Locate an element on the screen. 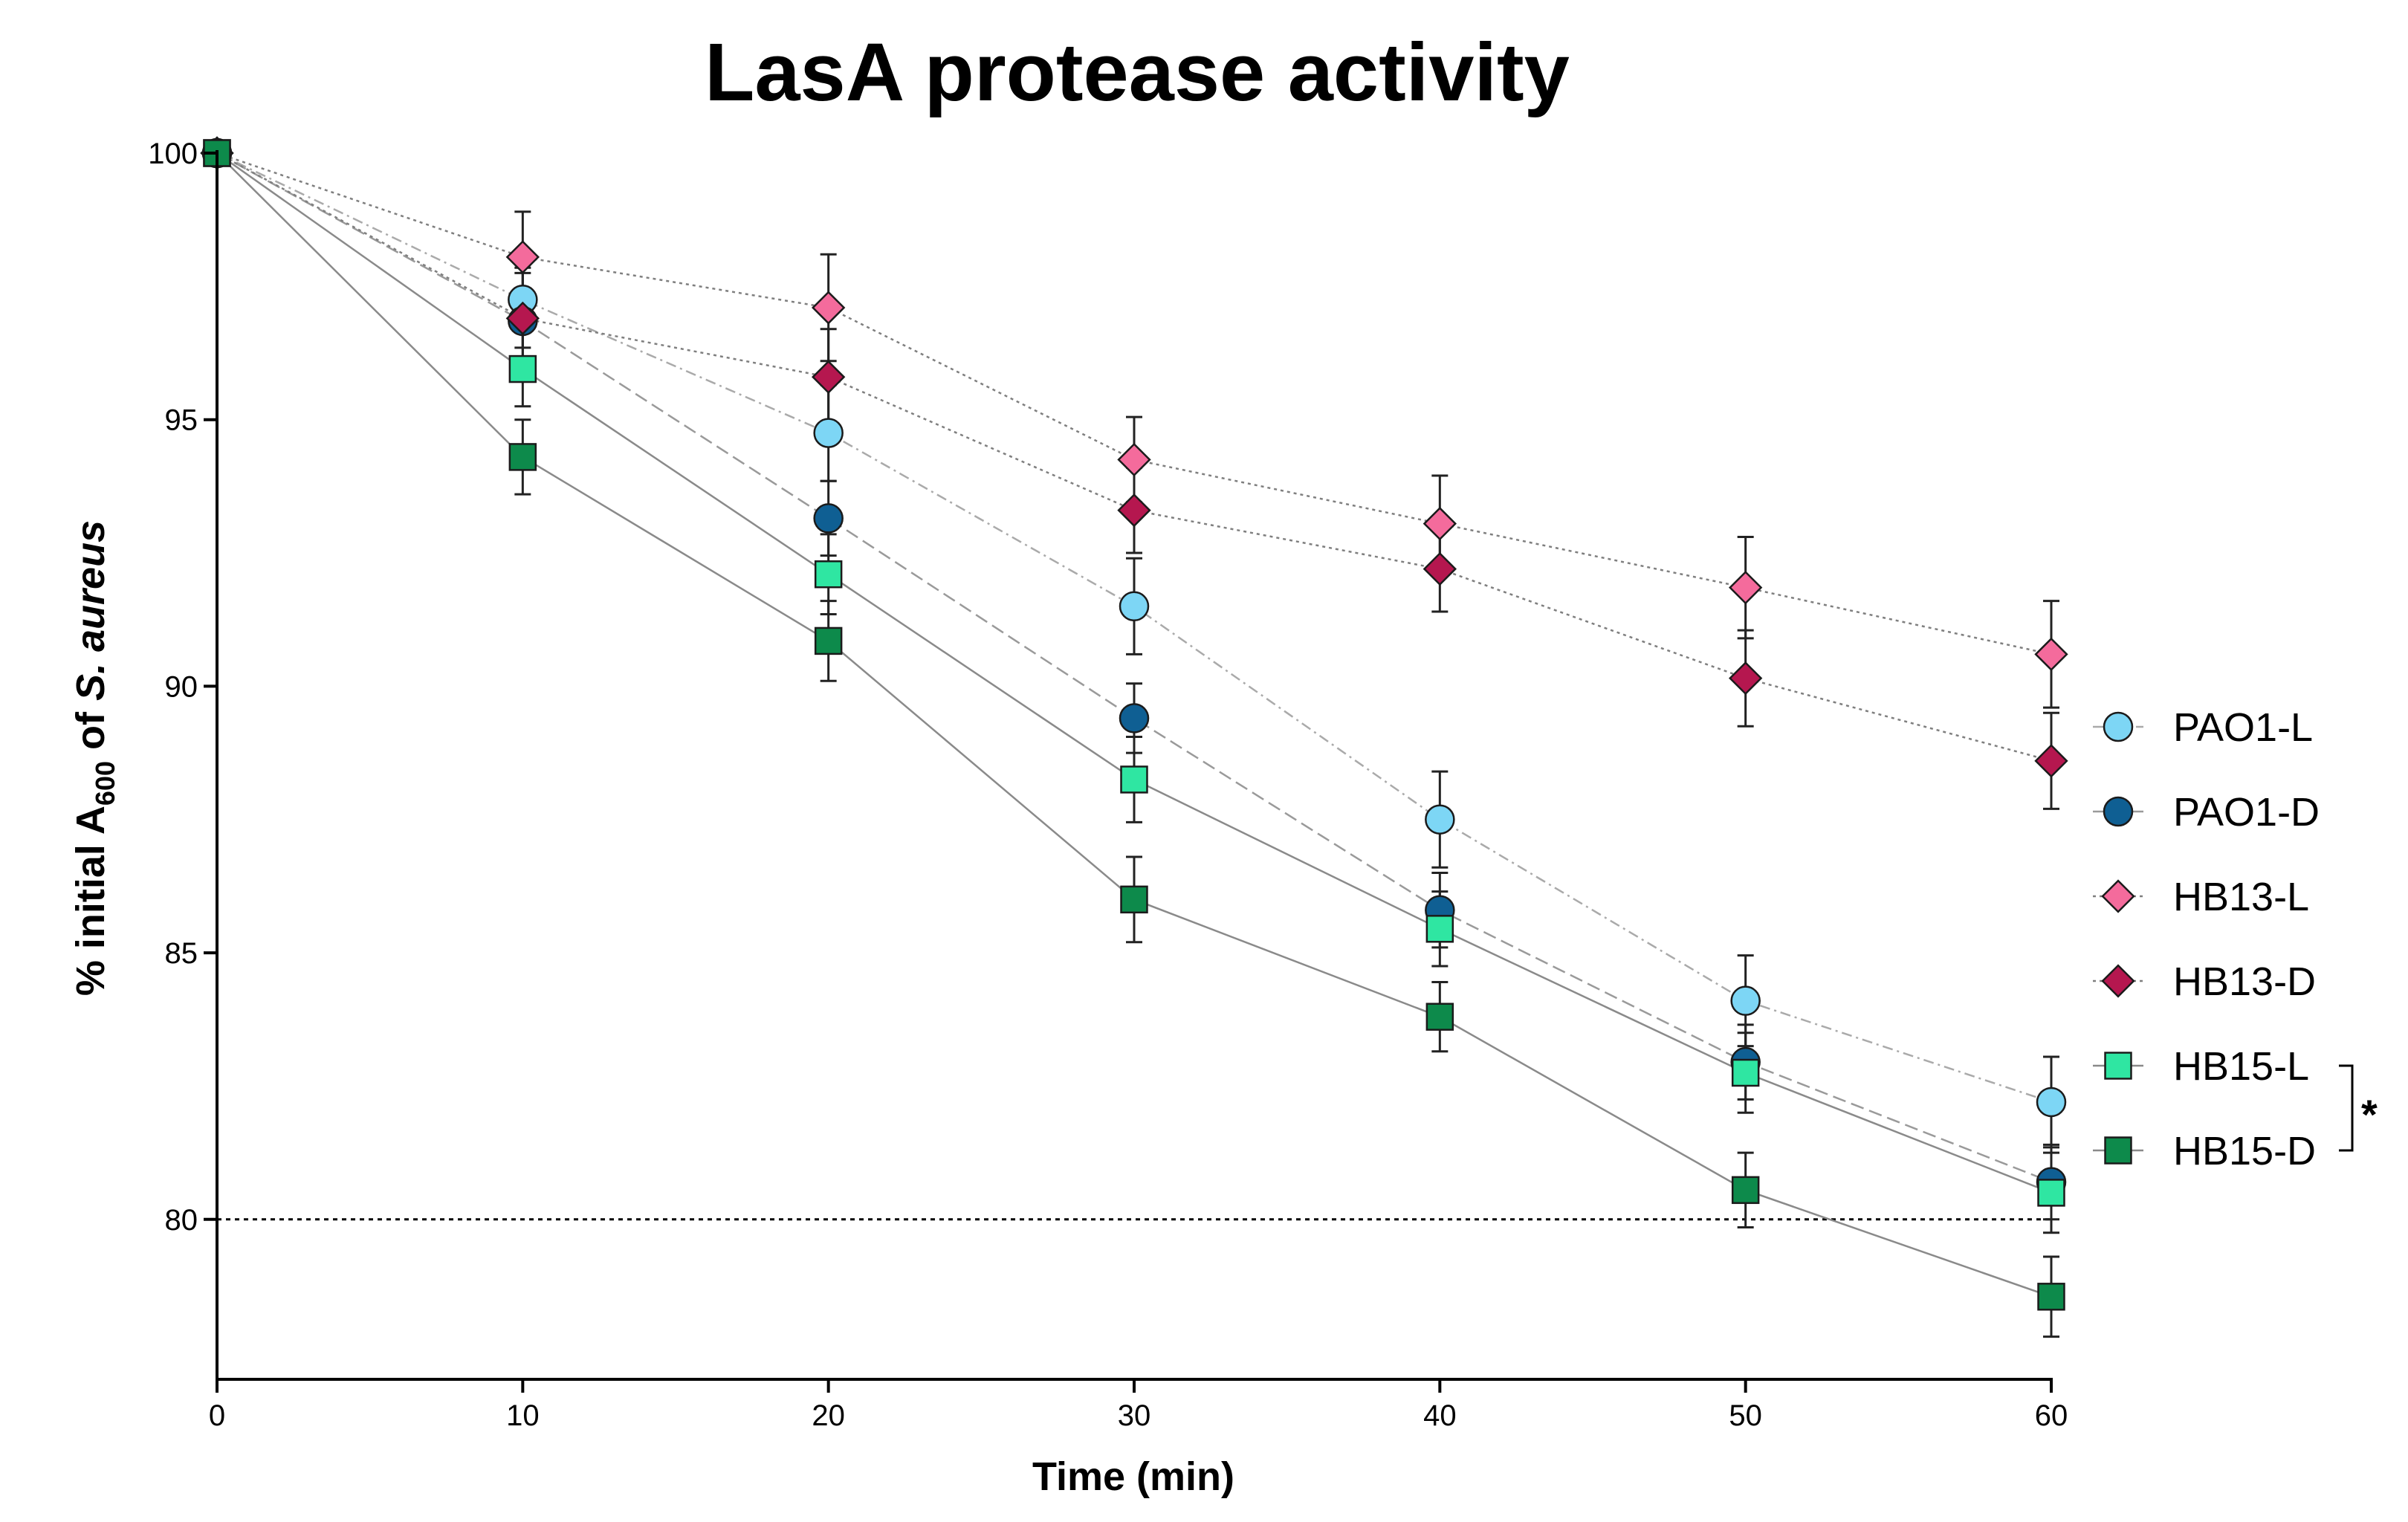 The width and height of the screenshot is (2408, 1522). x-tick-label: 20 is located at coordinates (828, 1415).